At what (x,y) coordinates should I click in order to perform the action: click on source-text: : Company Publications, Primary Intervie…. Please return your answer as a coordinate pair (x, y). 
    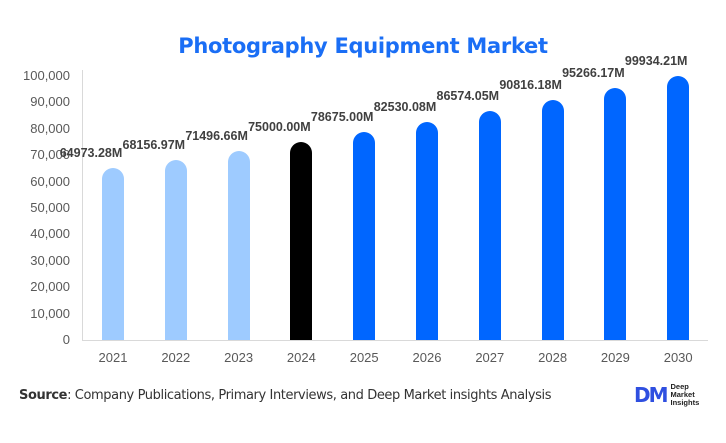
    Looking at the image, I should click on (309, 395).